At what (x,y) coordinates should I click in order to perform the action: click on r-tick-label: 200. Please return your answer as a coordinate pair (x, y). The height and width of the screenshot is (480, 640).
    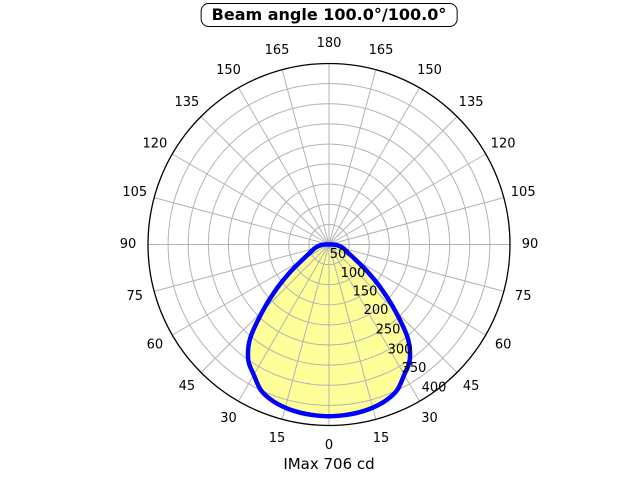
    Looking at the image, I should click on (376, 310).